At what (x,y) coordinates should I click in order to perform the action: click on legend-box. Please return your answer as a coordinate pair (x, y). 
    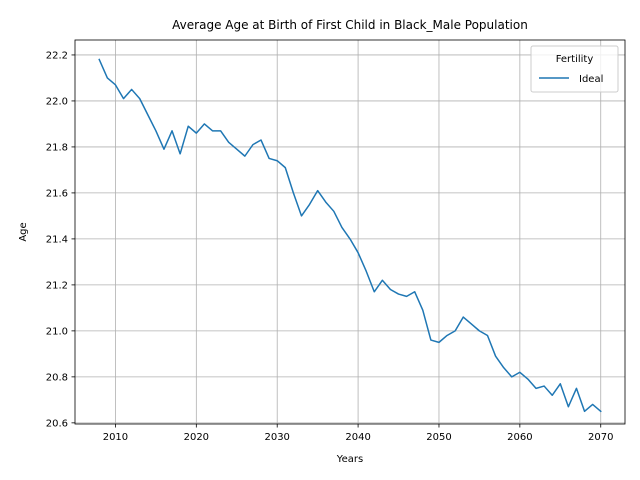
    Looking at the image, I should click on (574, 69).